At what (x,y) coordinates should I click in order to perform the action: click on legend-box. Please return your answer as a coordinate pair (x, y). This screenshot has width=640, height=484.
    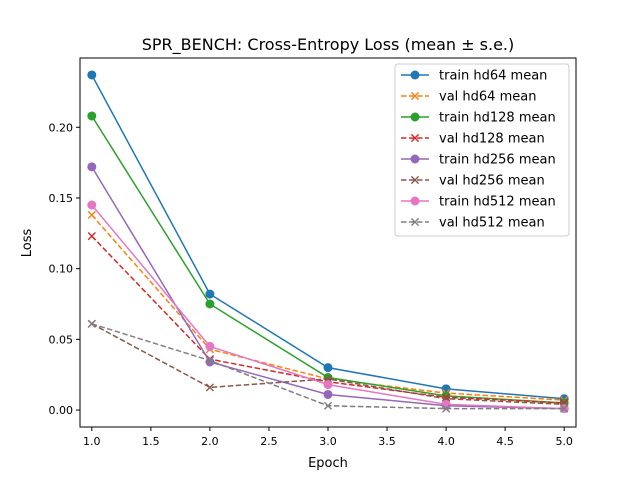
    Looking at the image, I should click on (482, 150).